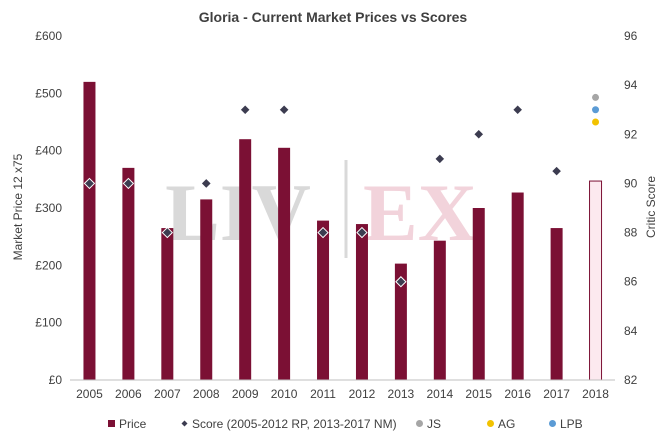  I want to click on x-tick-label: 2018, so click(595, 394).